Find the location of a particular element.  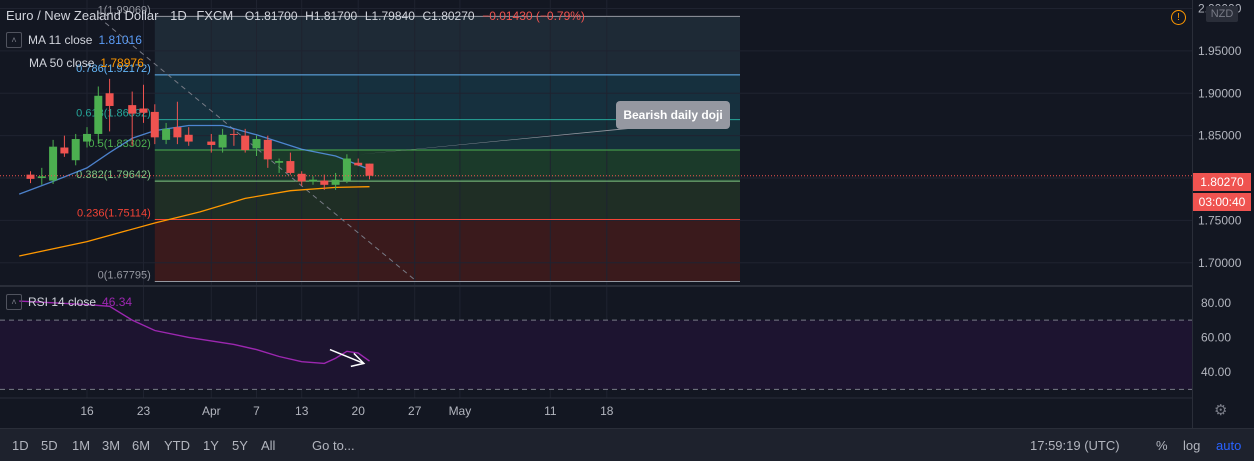

rsi-label: RSI 14 close is located at coordinates (62, 302).